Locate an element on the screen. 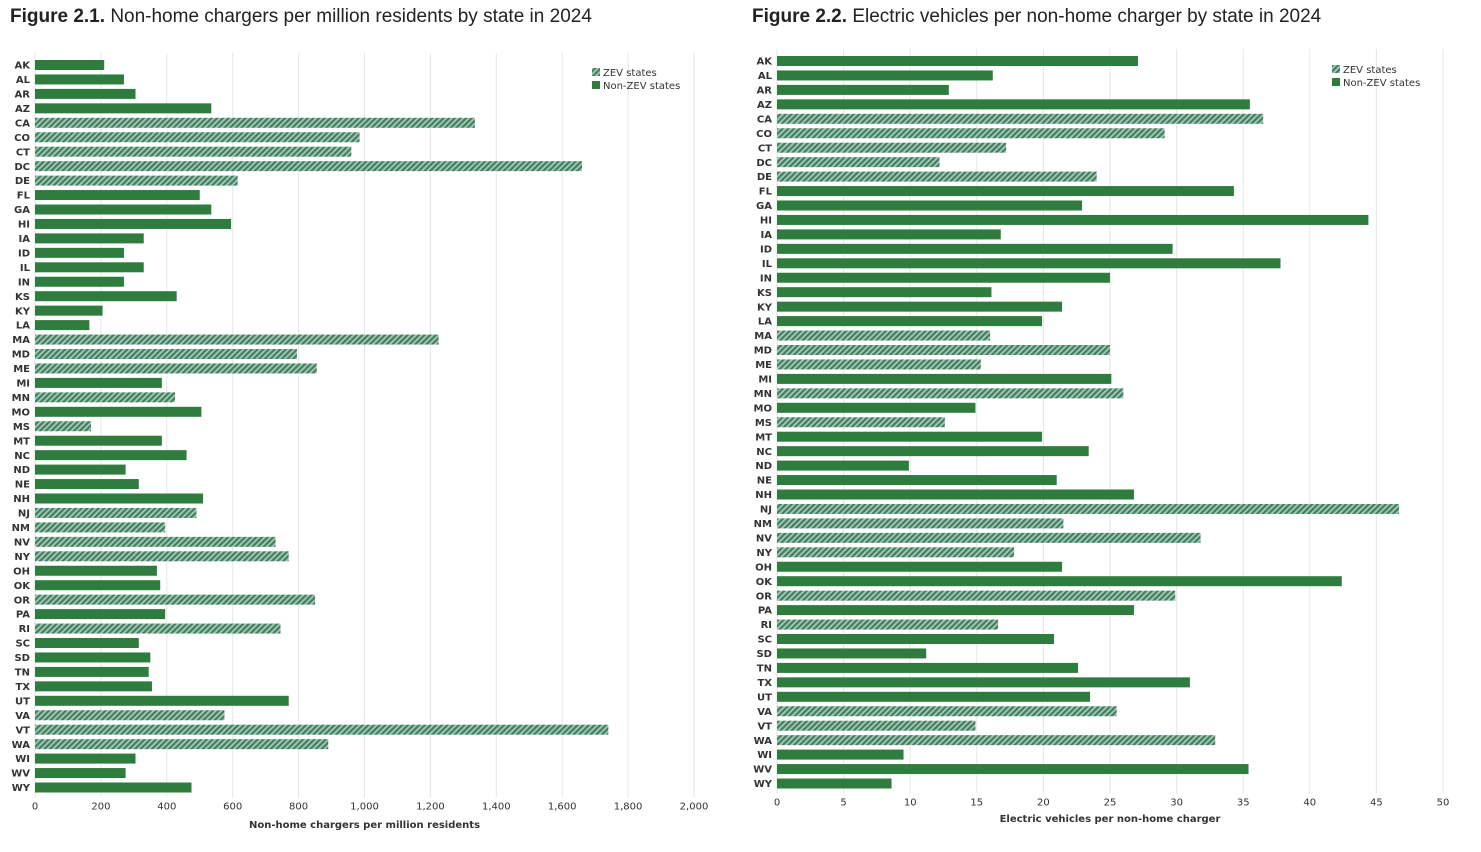 This screenshot has height=852, width=1481. category-label: MN is located at coordinates (21, 398).